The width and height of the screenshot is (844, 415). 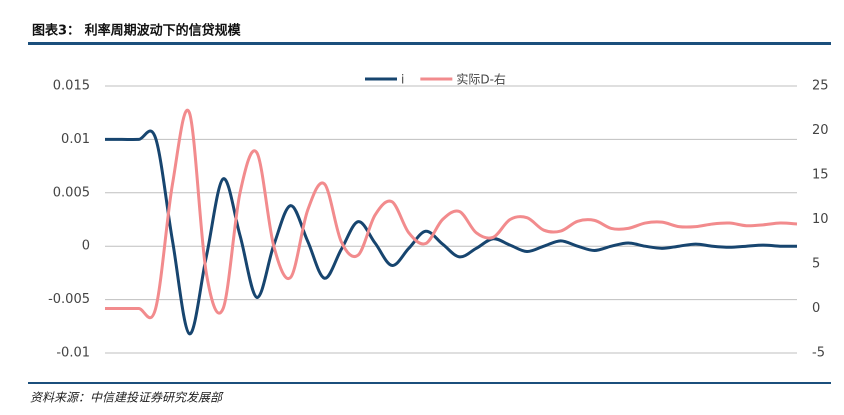 I want to click on y2-tick-label: -5, so click(x=818, y=353).